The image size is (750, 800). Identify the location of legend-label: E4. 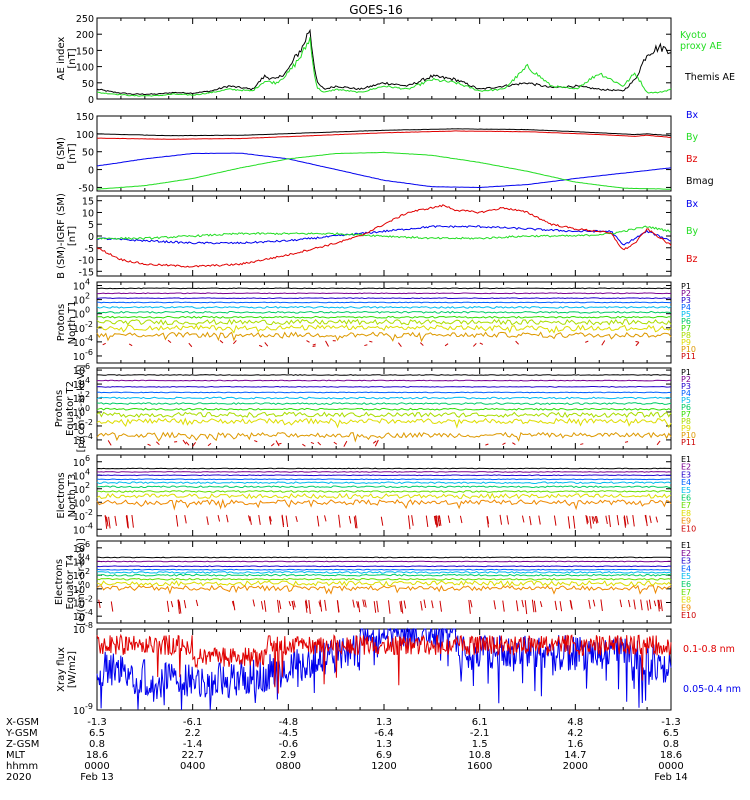
(686, 568).